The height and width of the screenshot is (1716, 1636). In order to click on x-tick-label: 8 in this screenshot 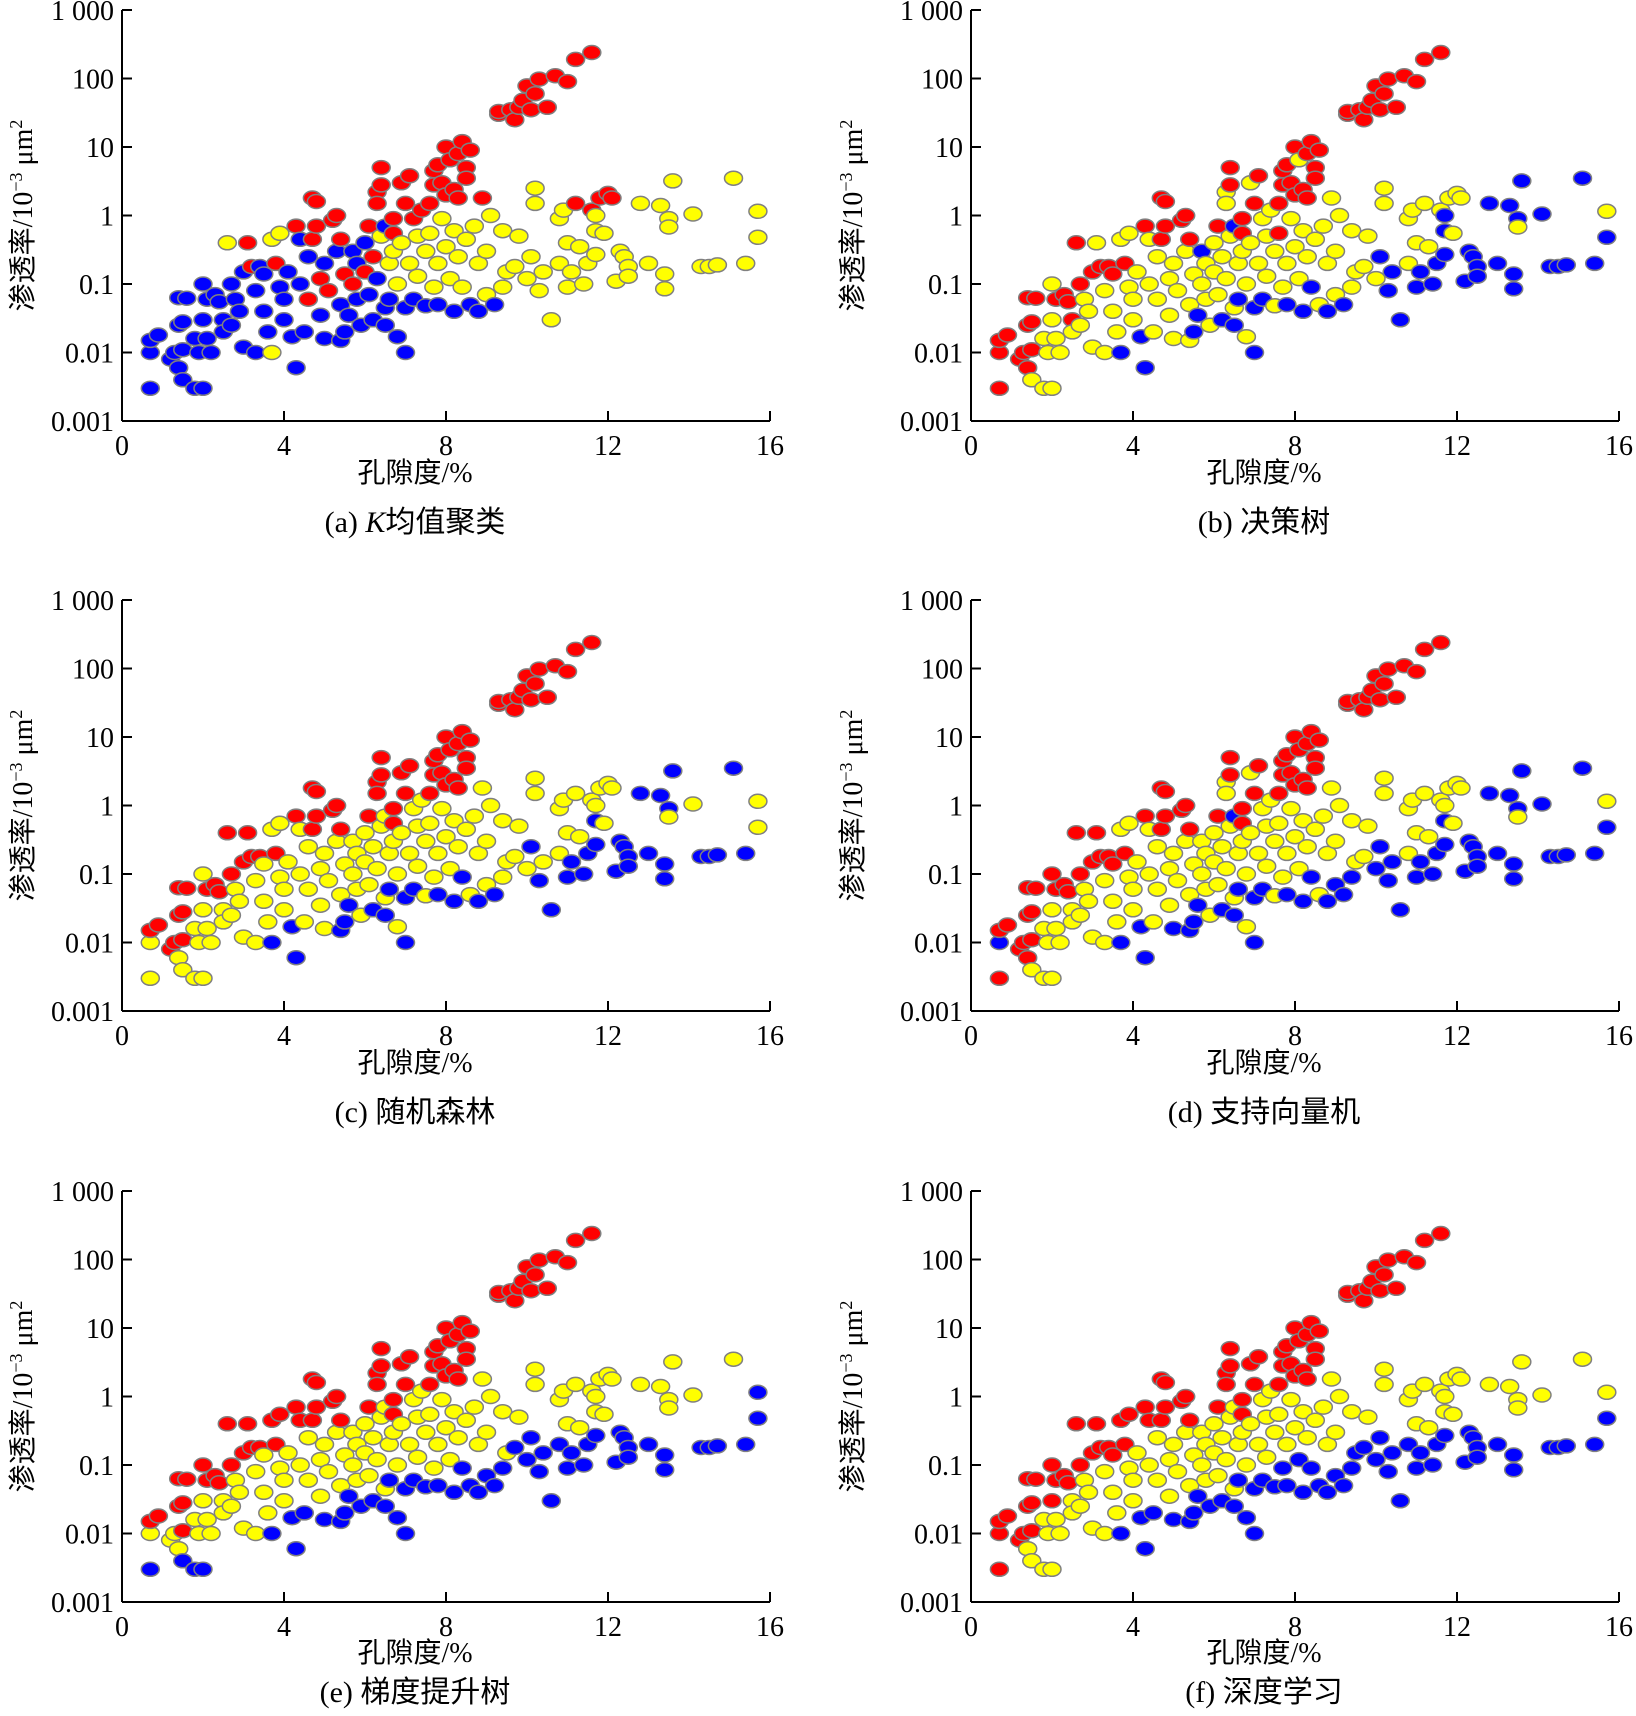, I will do `click(446, 446)`.